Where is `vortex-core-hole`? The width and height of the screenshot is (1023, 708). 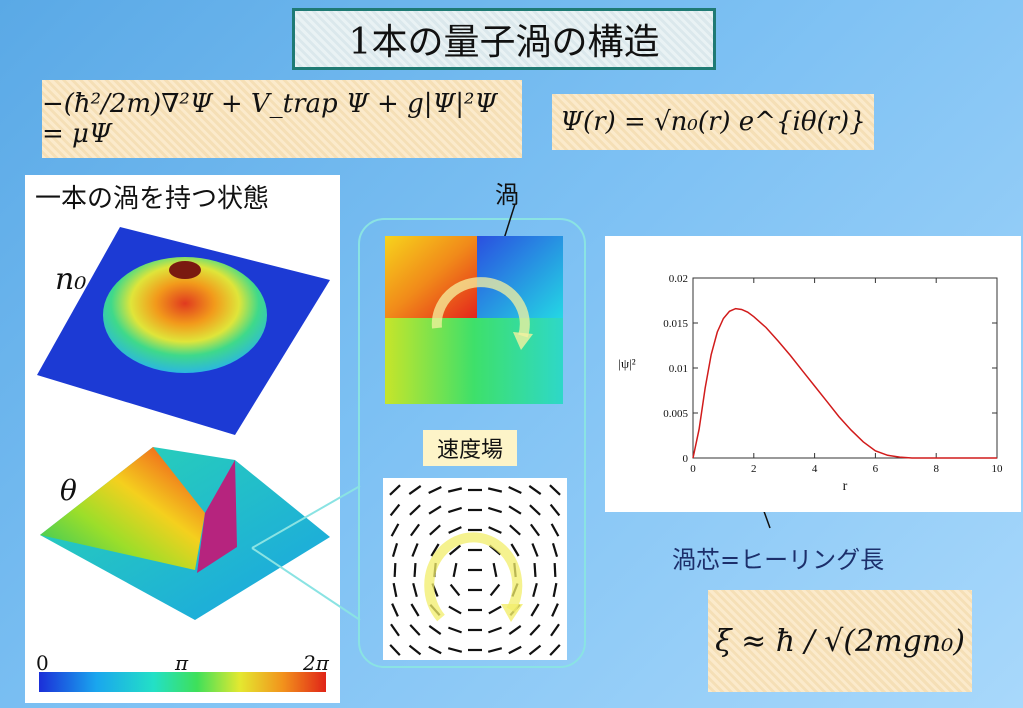 vortex-core-hole is located at coordinates (185, 270).